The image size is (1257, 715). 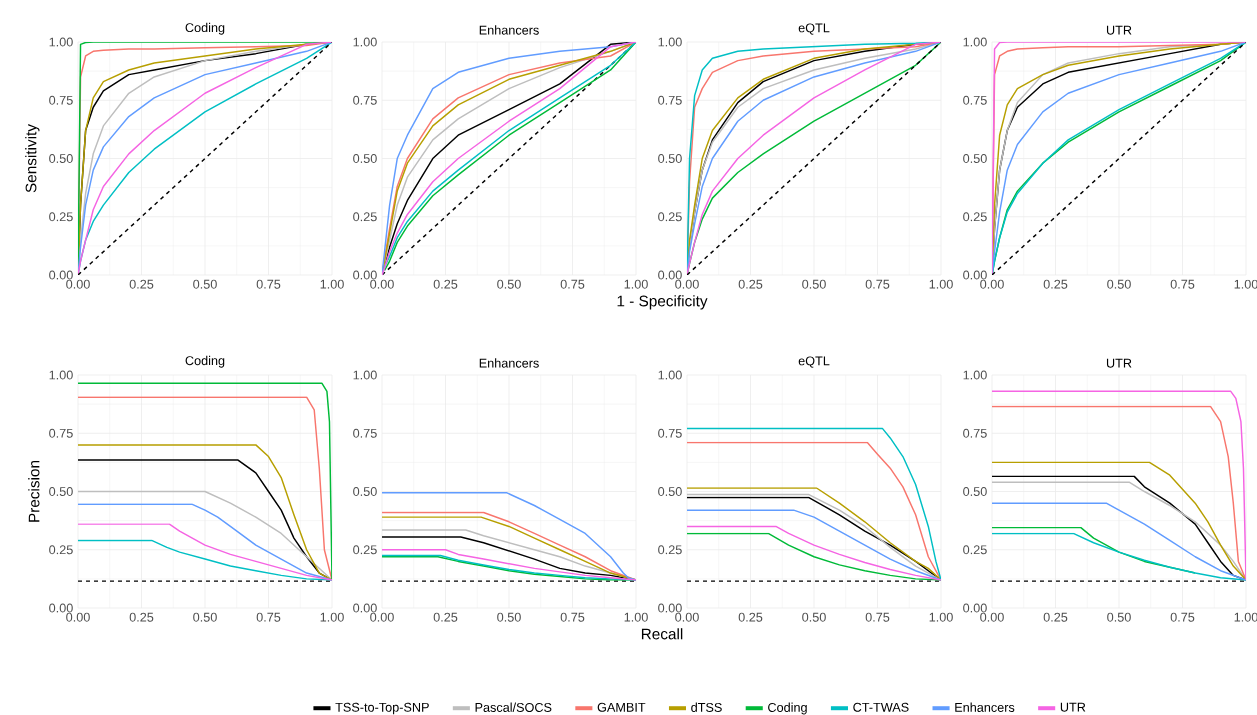 I want to click on x-axis-title: Recall, so click(x=662, y=634).